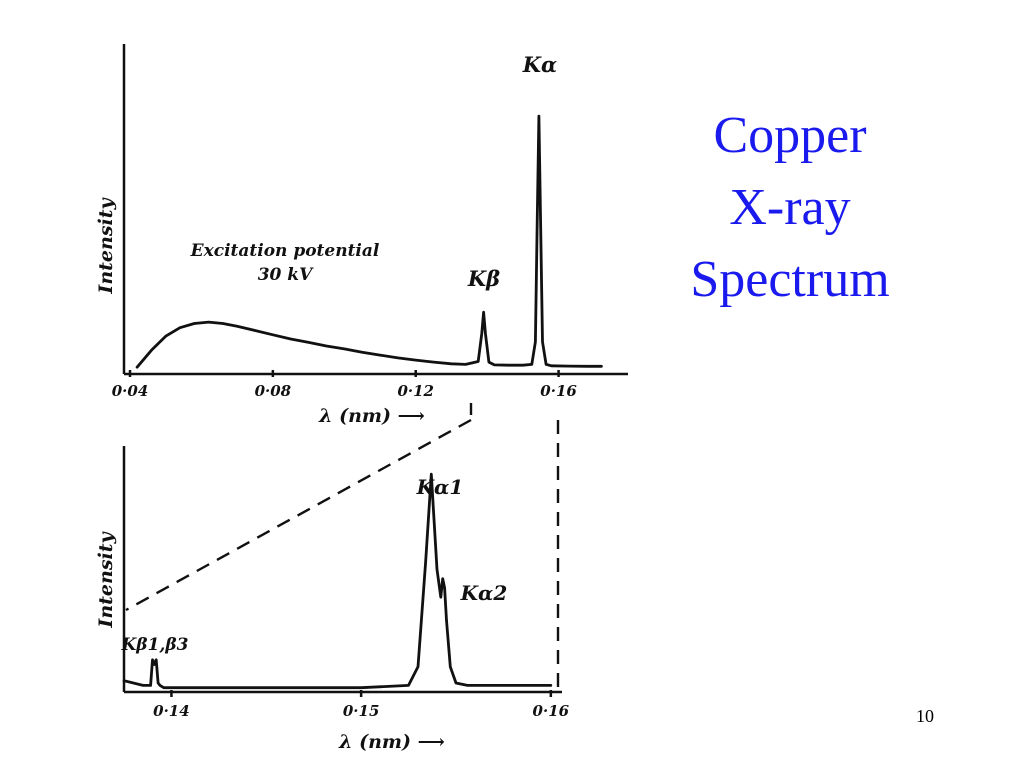 This screenshot has height=768, width=1024. What do you see at coordinates (273, 391) in the screenshot?
I see `top-x-tick-label-1: 0·08` at bounding box center [273, 391].